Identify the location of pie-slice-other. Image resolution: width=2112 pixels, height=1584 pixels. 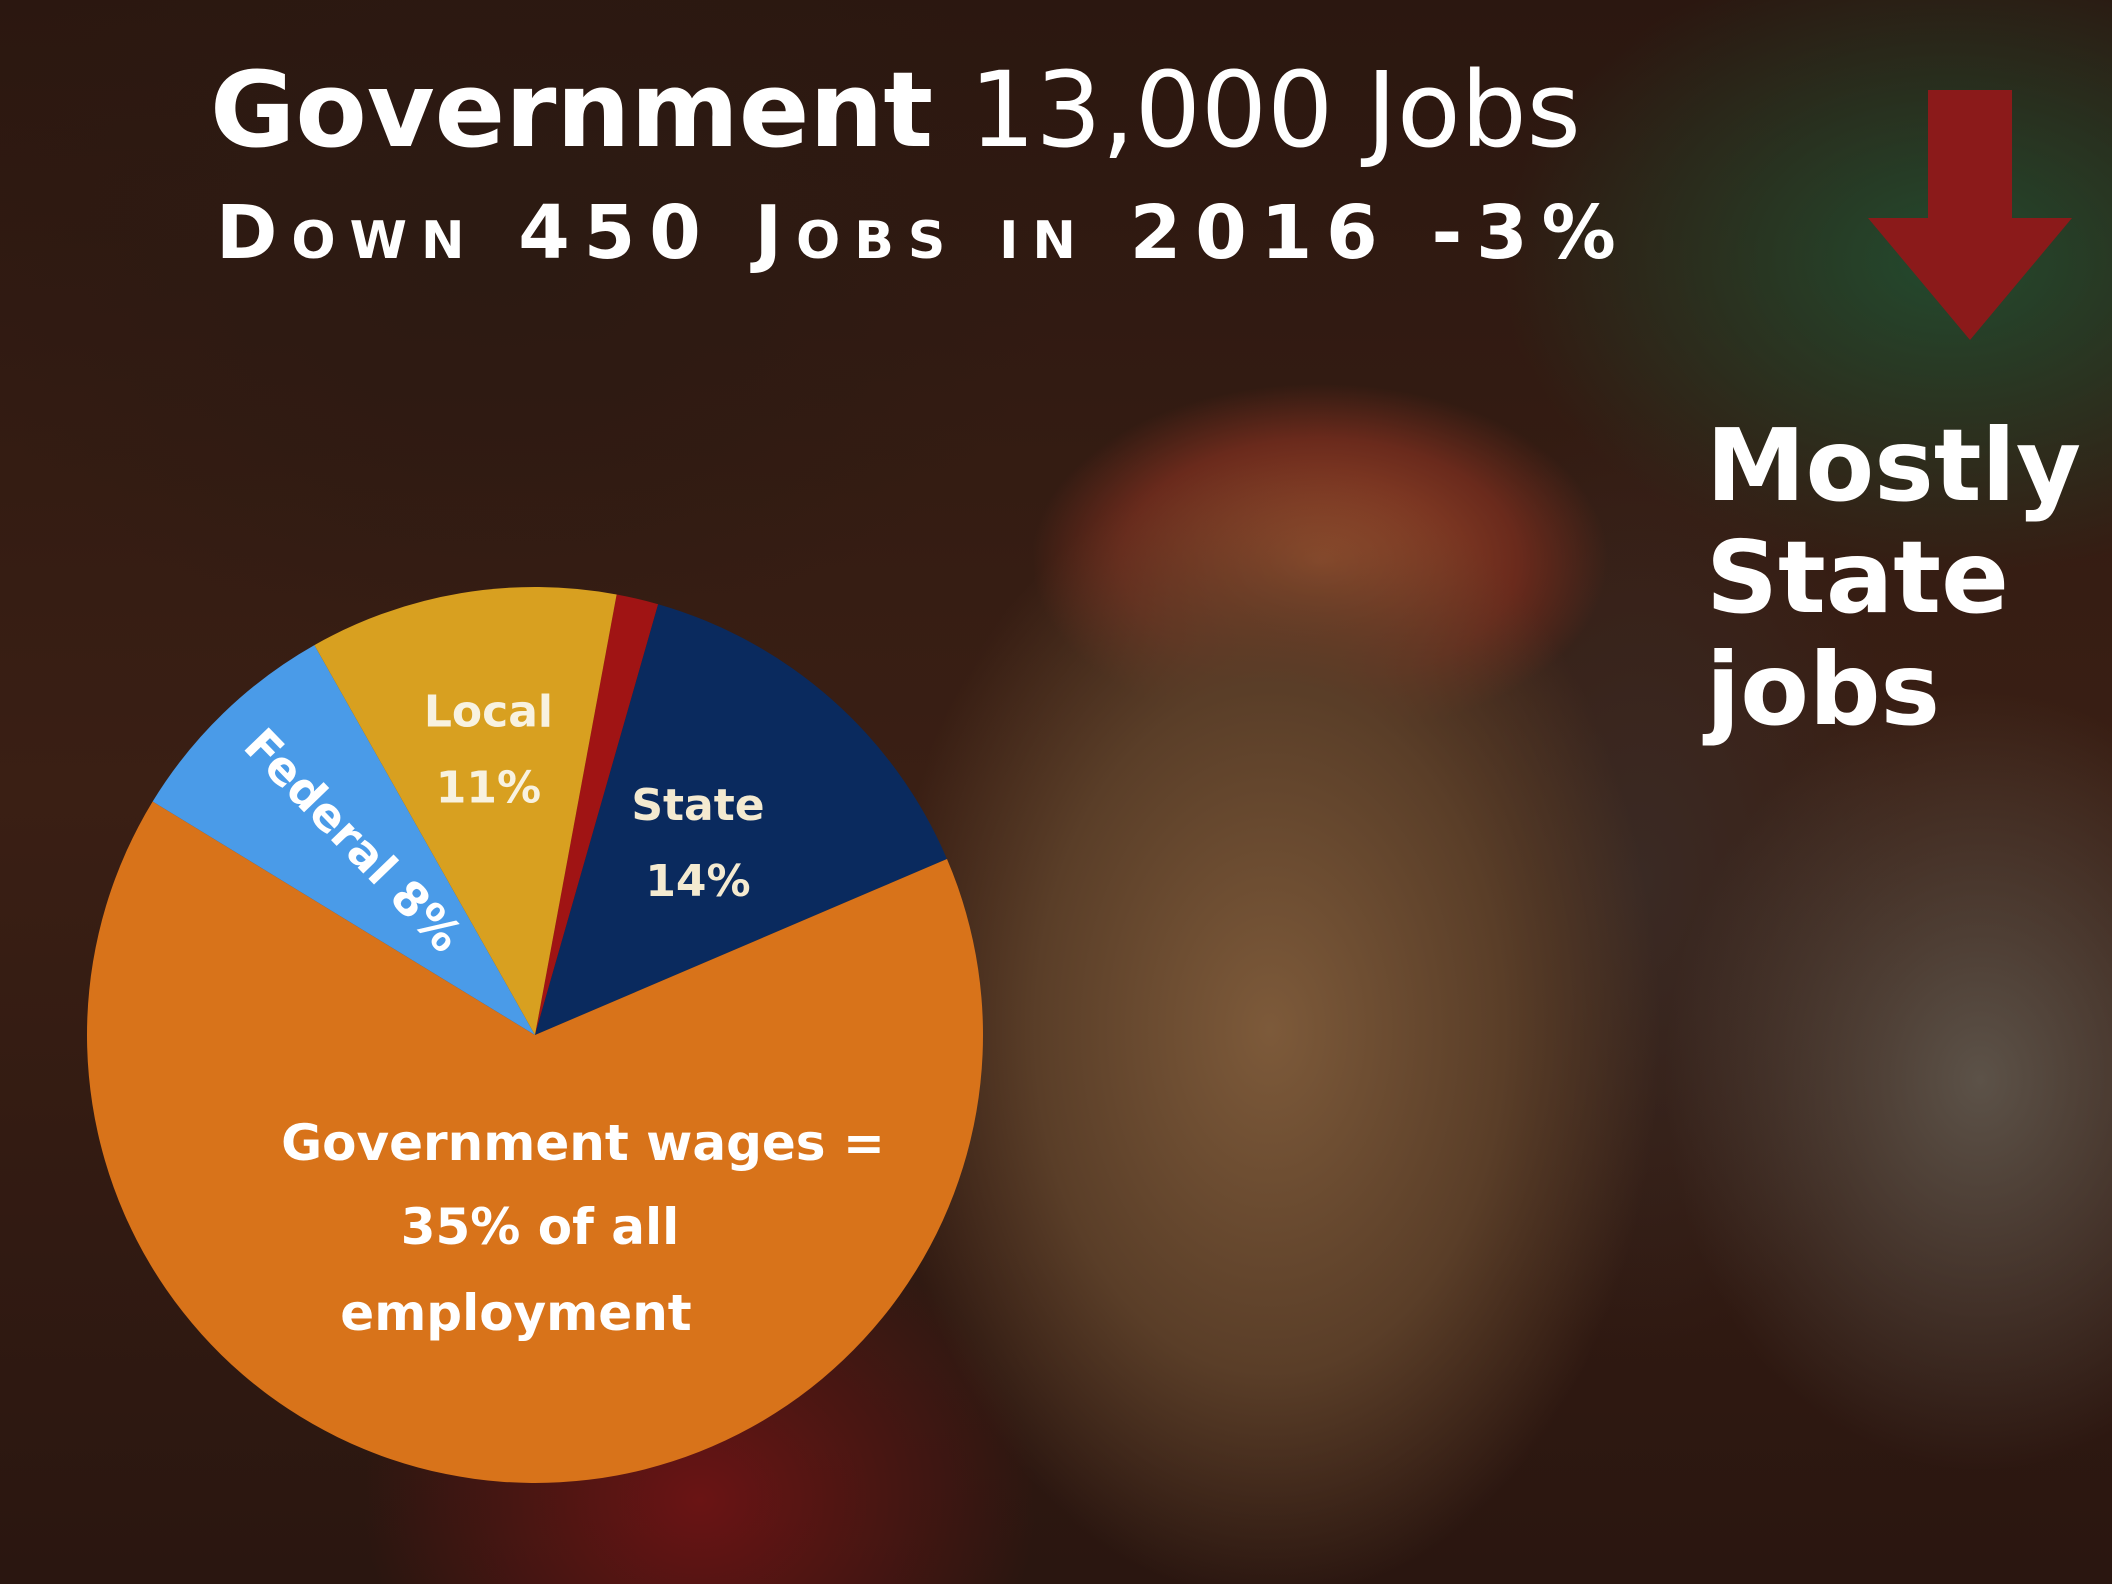
(597, 814).